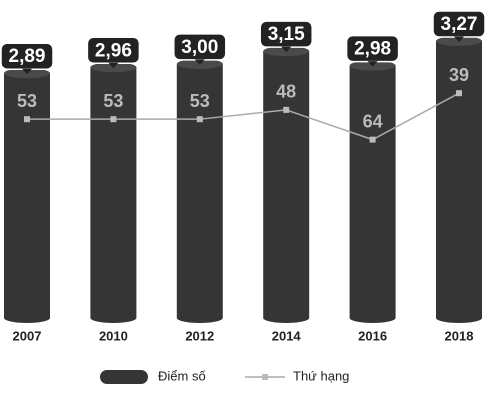 The width and height of the screenshot is (500, 403). Describe the element at coordinates (459, 335) in the screenshot. I see `x-tick-label: 2018` at that location.